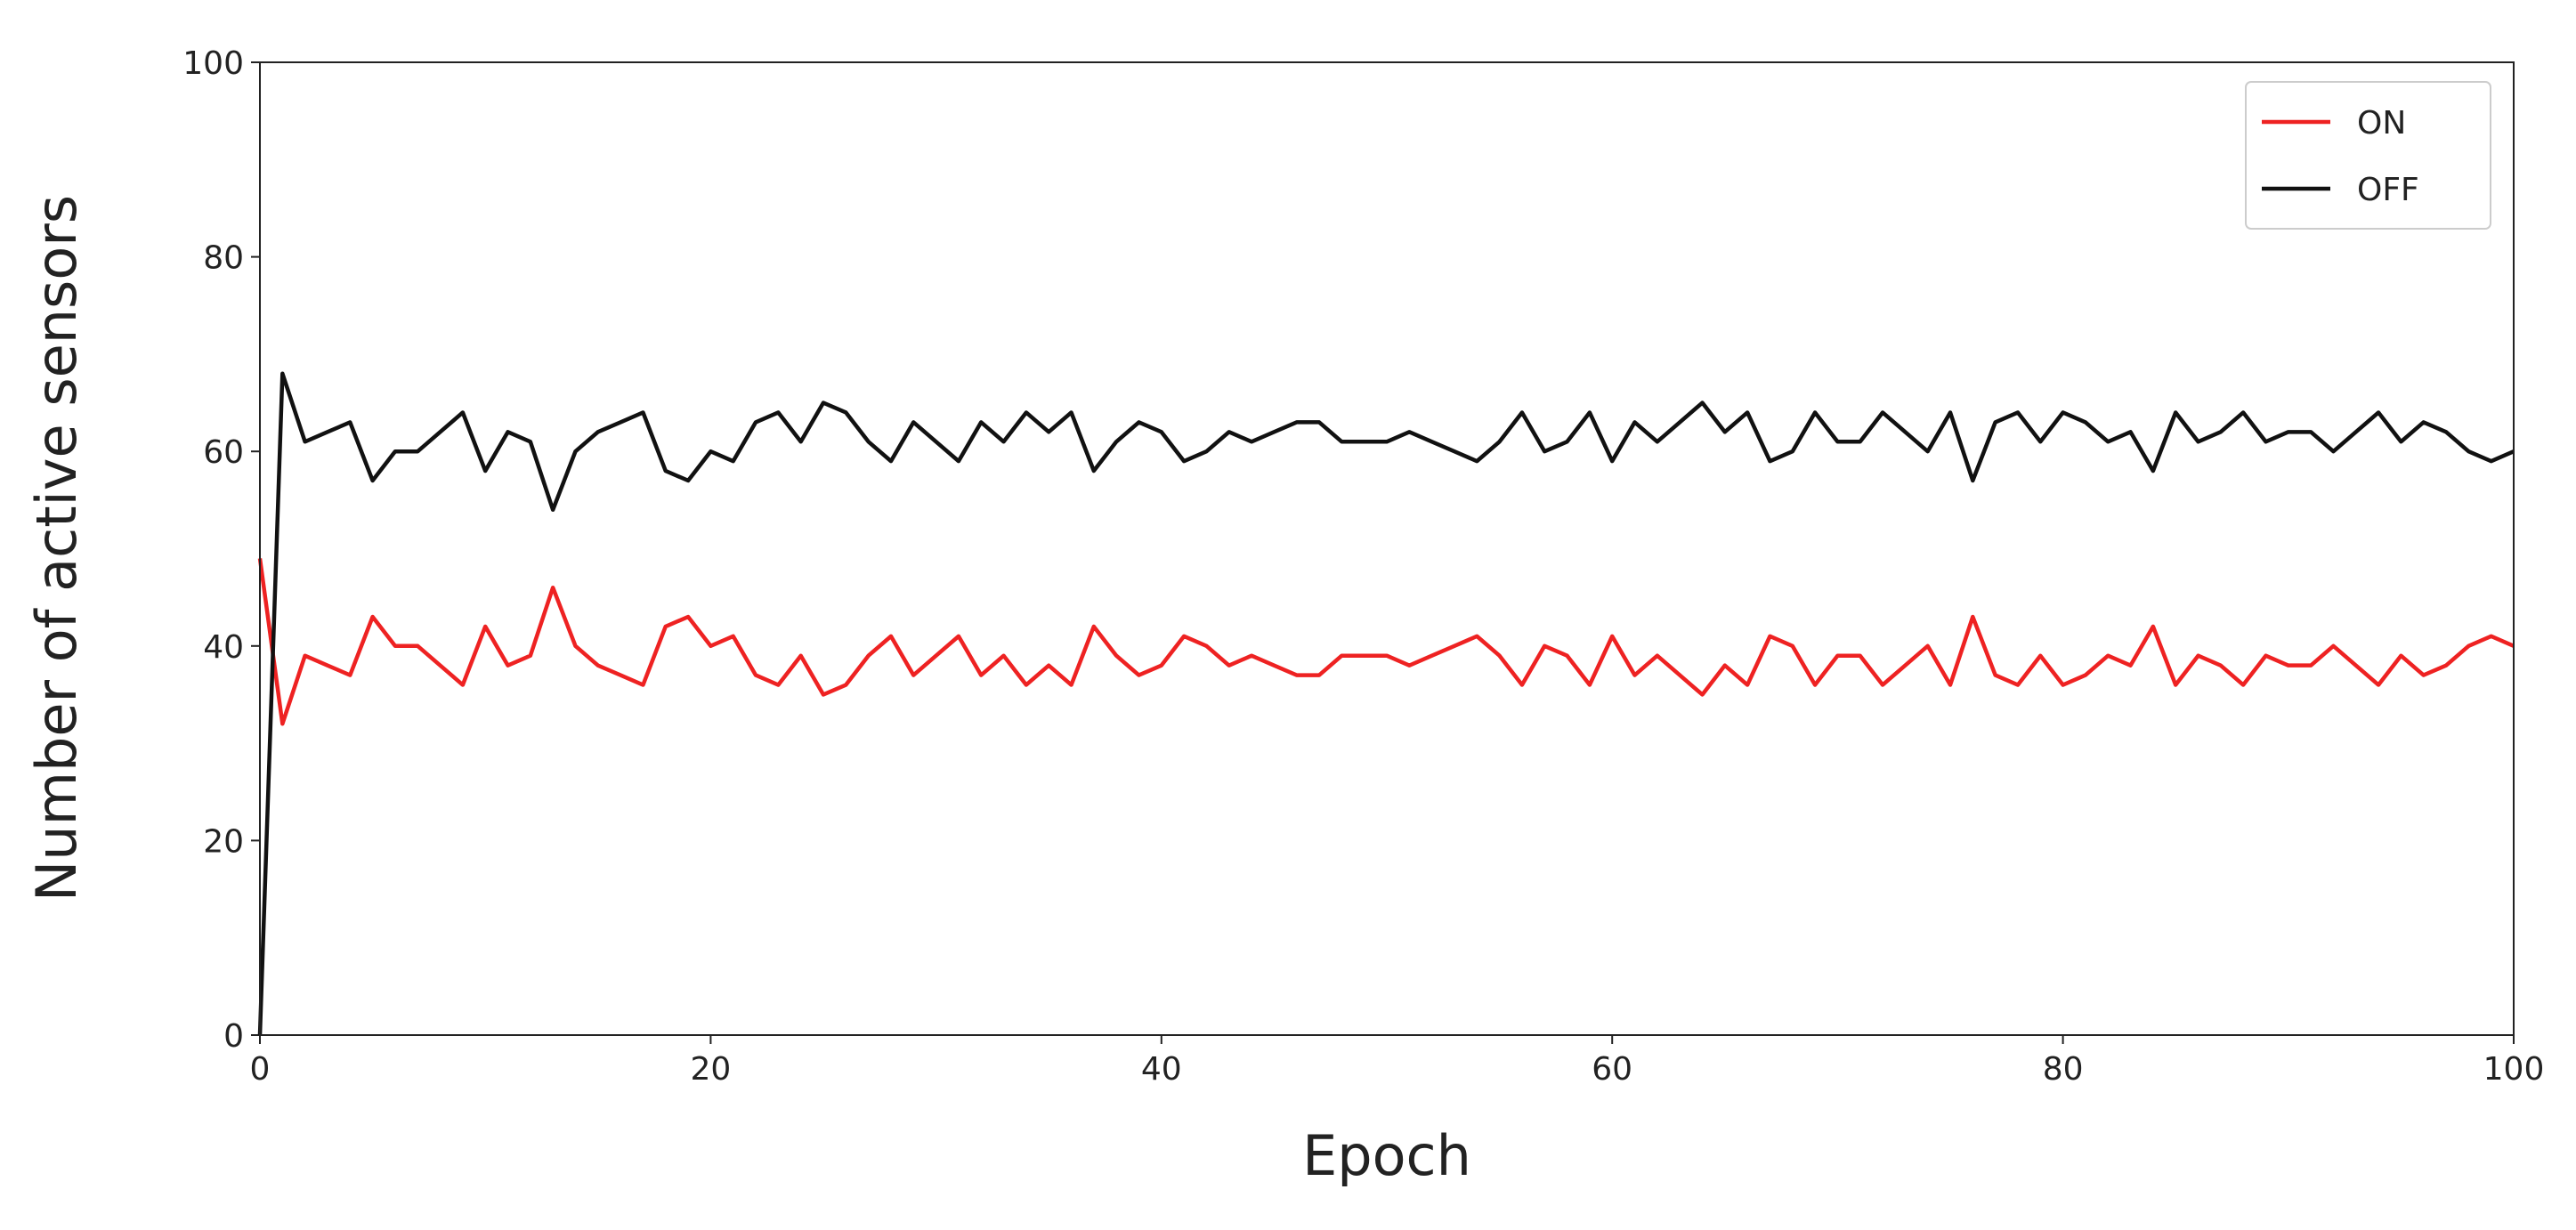  Describe the element at coordinates (710, 1069) in the screenshot. I see `x-tick-label: 20` at that location.